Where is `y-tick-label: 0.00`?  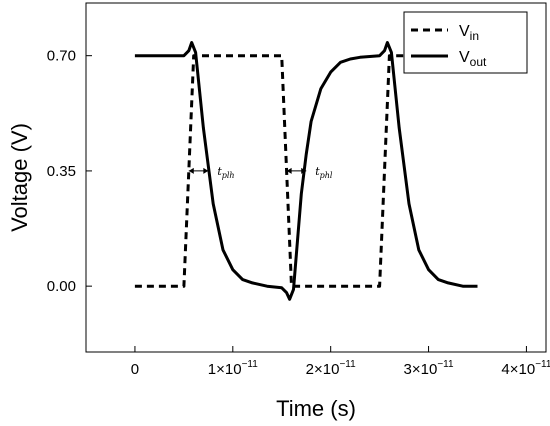 y-tick-label: 0.00 is located at coordinates (61, 286).